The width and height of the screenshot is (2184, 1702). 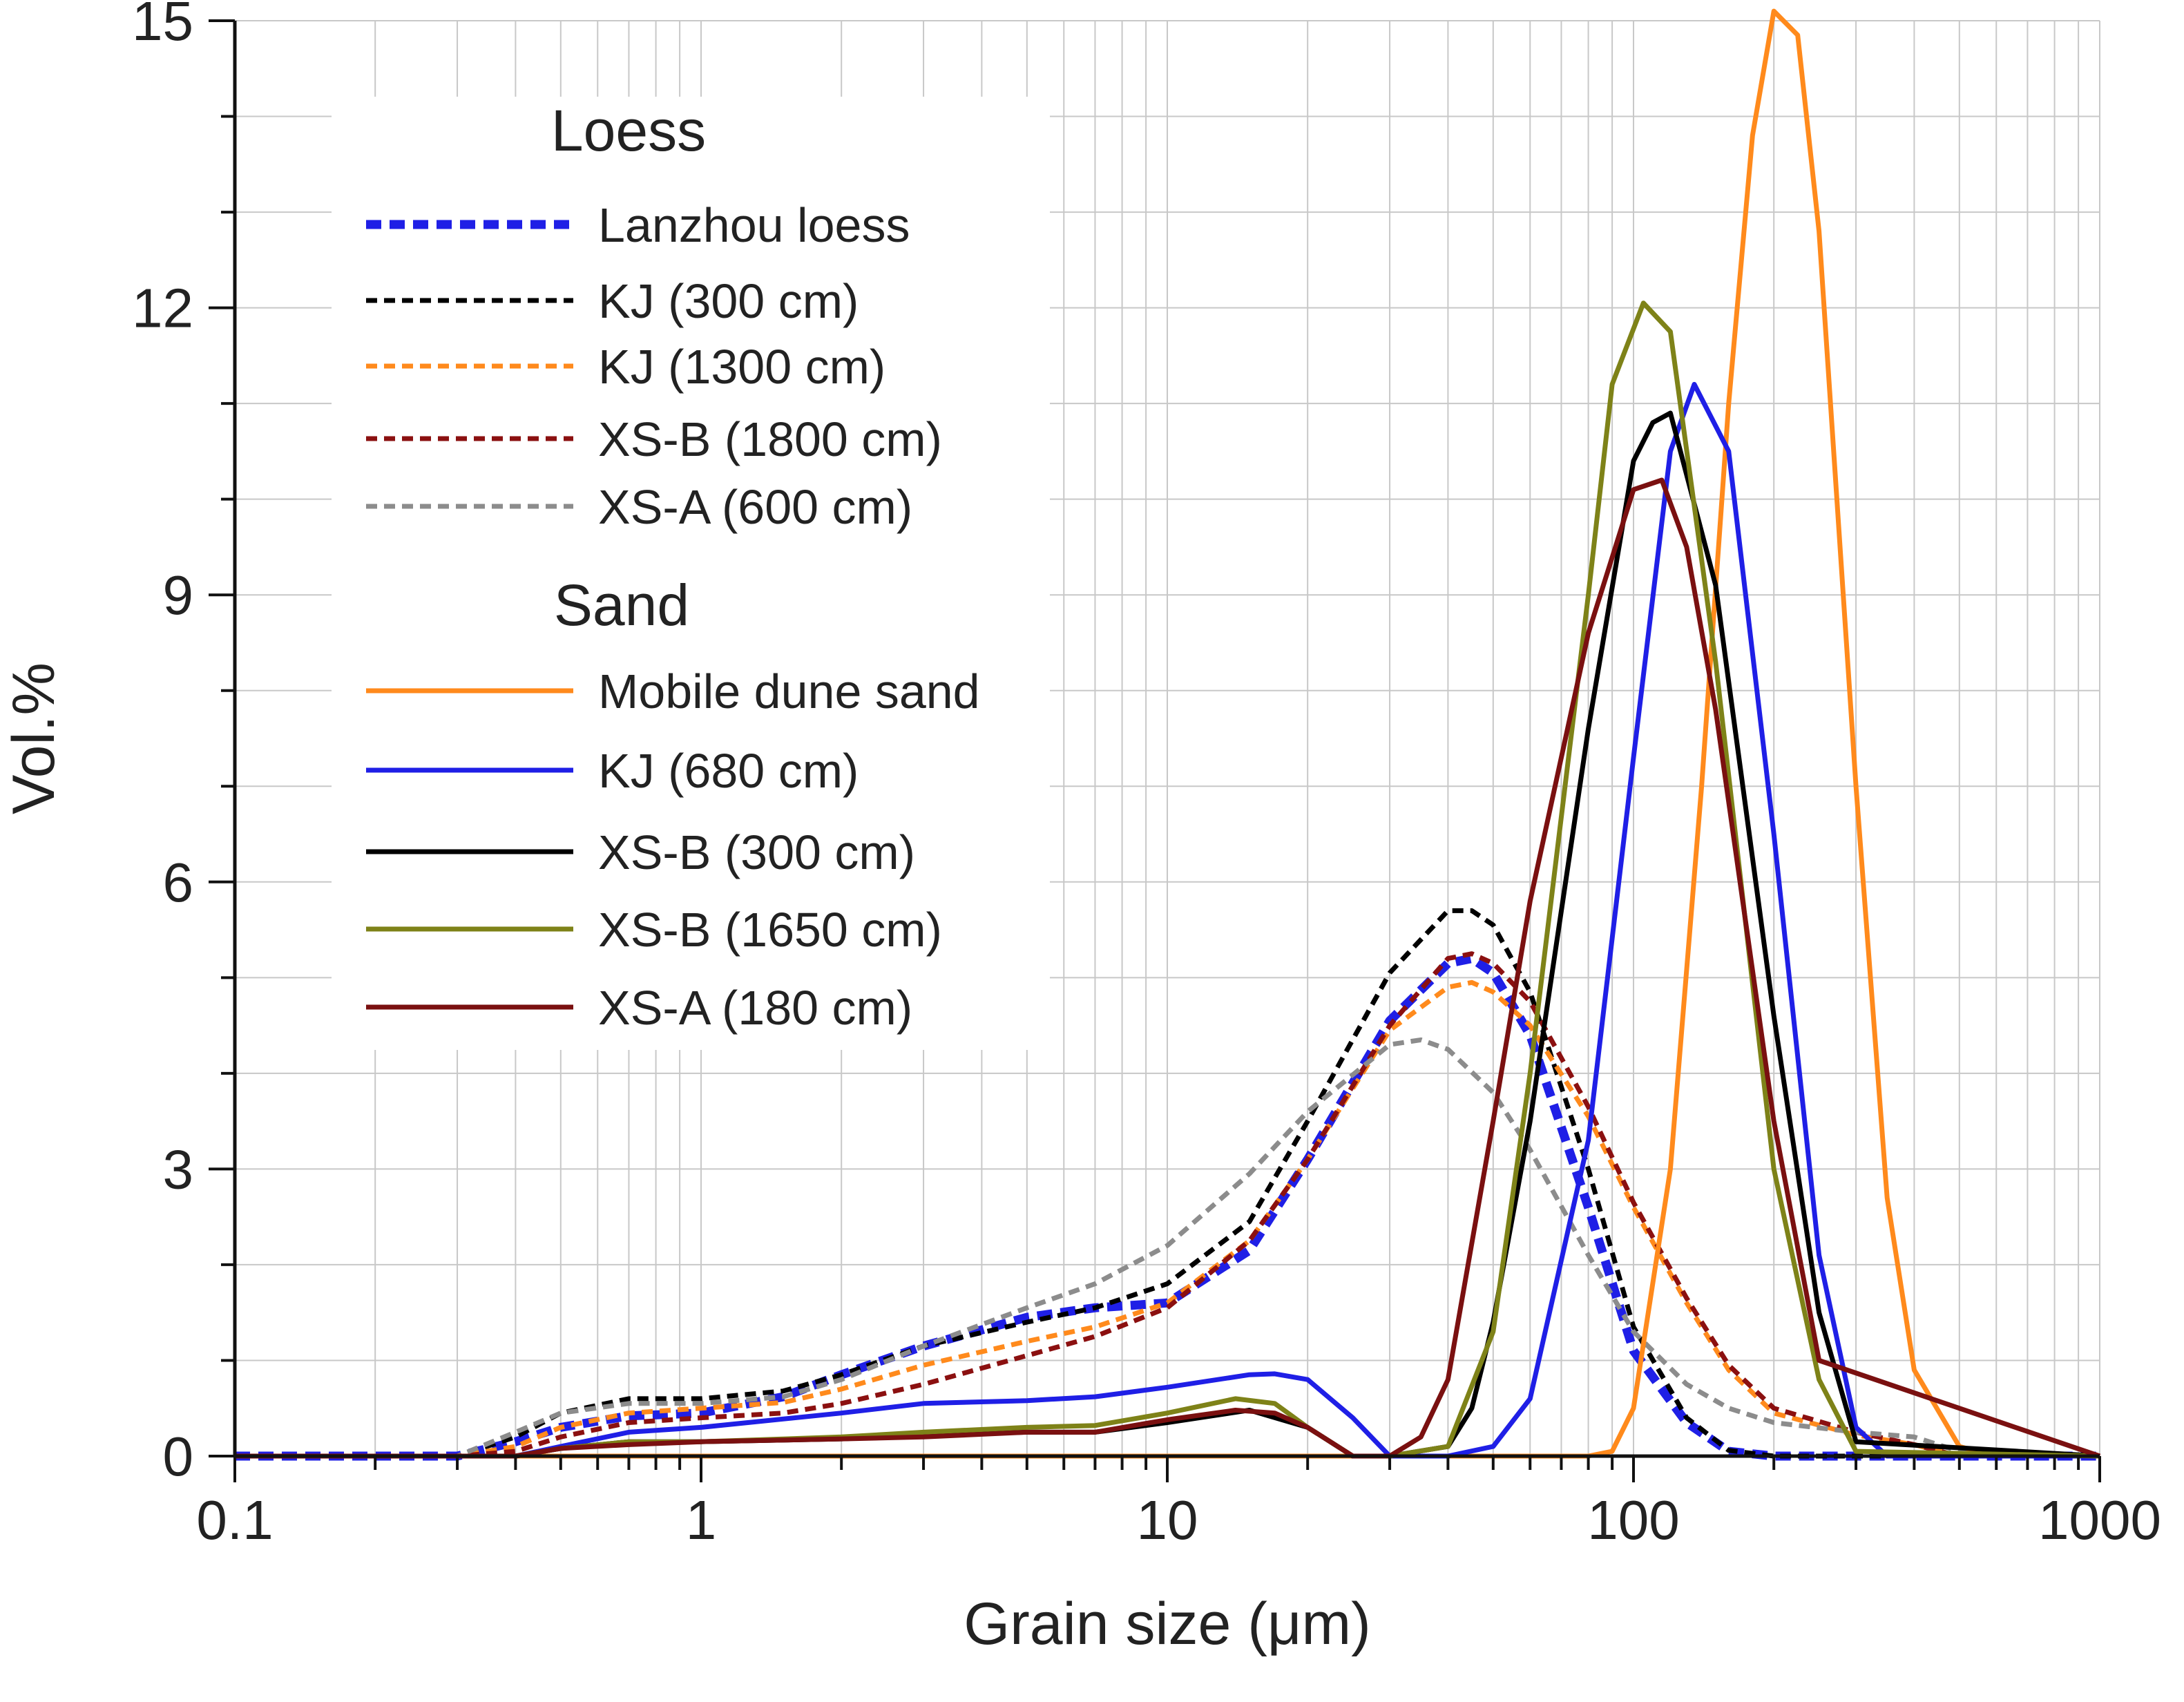 I want to click on legend-label-0: Lanzhou loess, so click(x=754, y=225).